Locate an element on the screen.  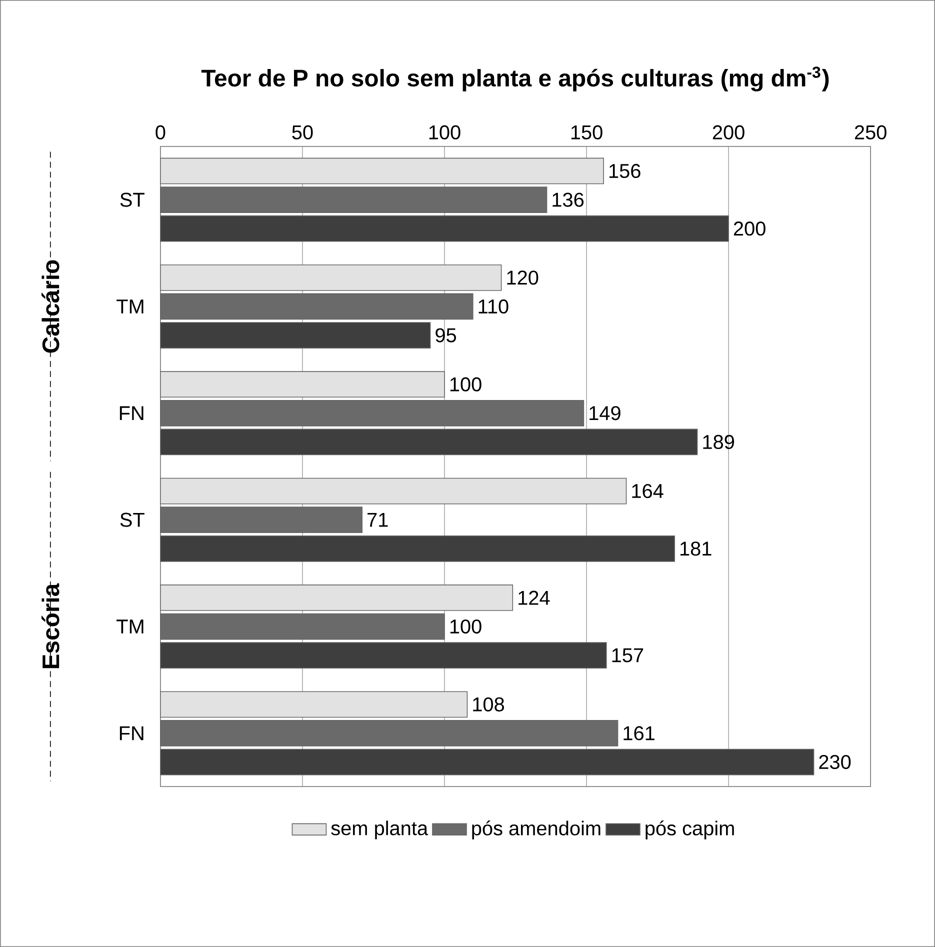
data-label: 200 is located at coordinates (750, 229).